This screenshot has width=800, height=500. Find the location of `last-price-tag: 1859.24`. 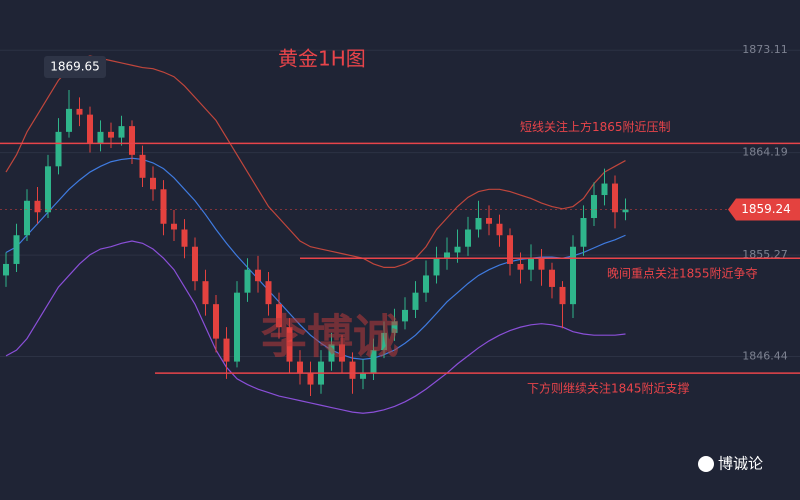

last-price-tag: 1859.24 is located at coordinates (766, 209).